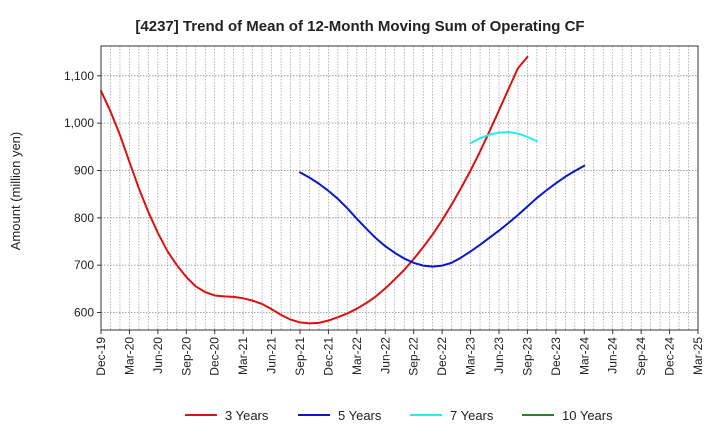 This screenshot has width=720, height=440. I want to click on x-tick-label: Dec-23, so click(556, 356).